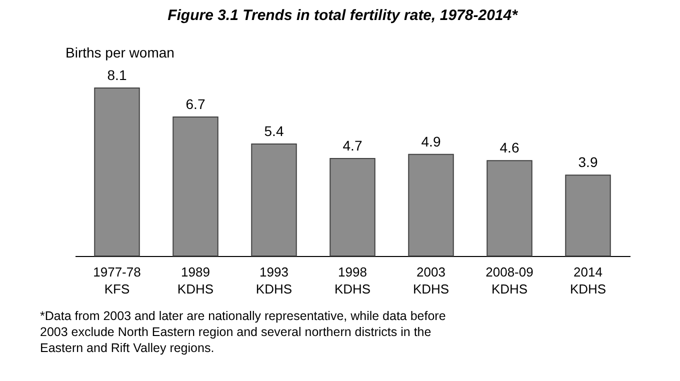  What do you see at coordinates (274, 131) in the screenshot?
I see `data-label: 5.4` at bounding box center [274, 131].